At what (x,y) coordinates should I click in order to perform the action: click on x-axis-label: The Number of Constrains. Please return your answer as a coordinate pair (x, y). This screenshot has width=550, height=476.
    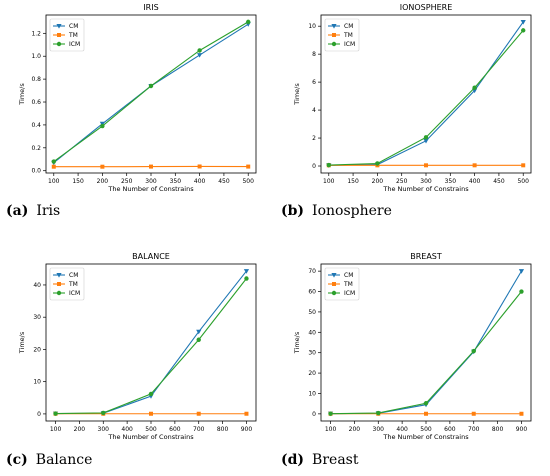
    Looking at the image, I should click on (150, 437).